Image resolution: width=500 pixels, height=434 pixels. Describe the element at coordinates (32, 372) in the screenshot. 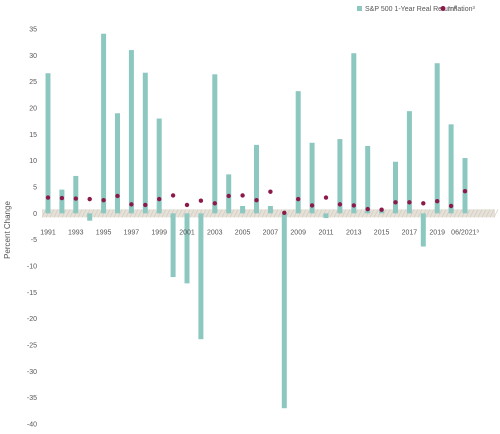

I see `y-tick-label: -30` at that location.